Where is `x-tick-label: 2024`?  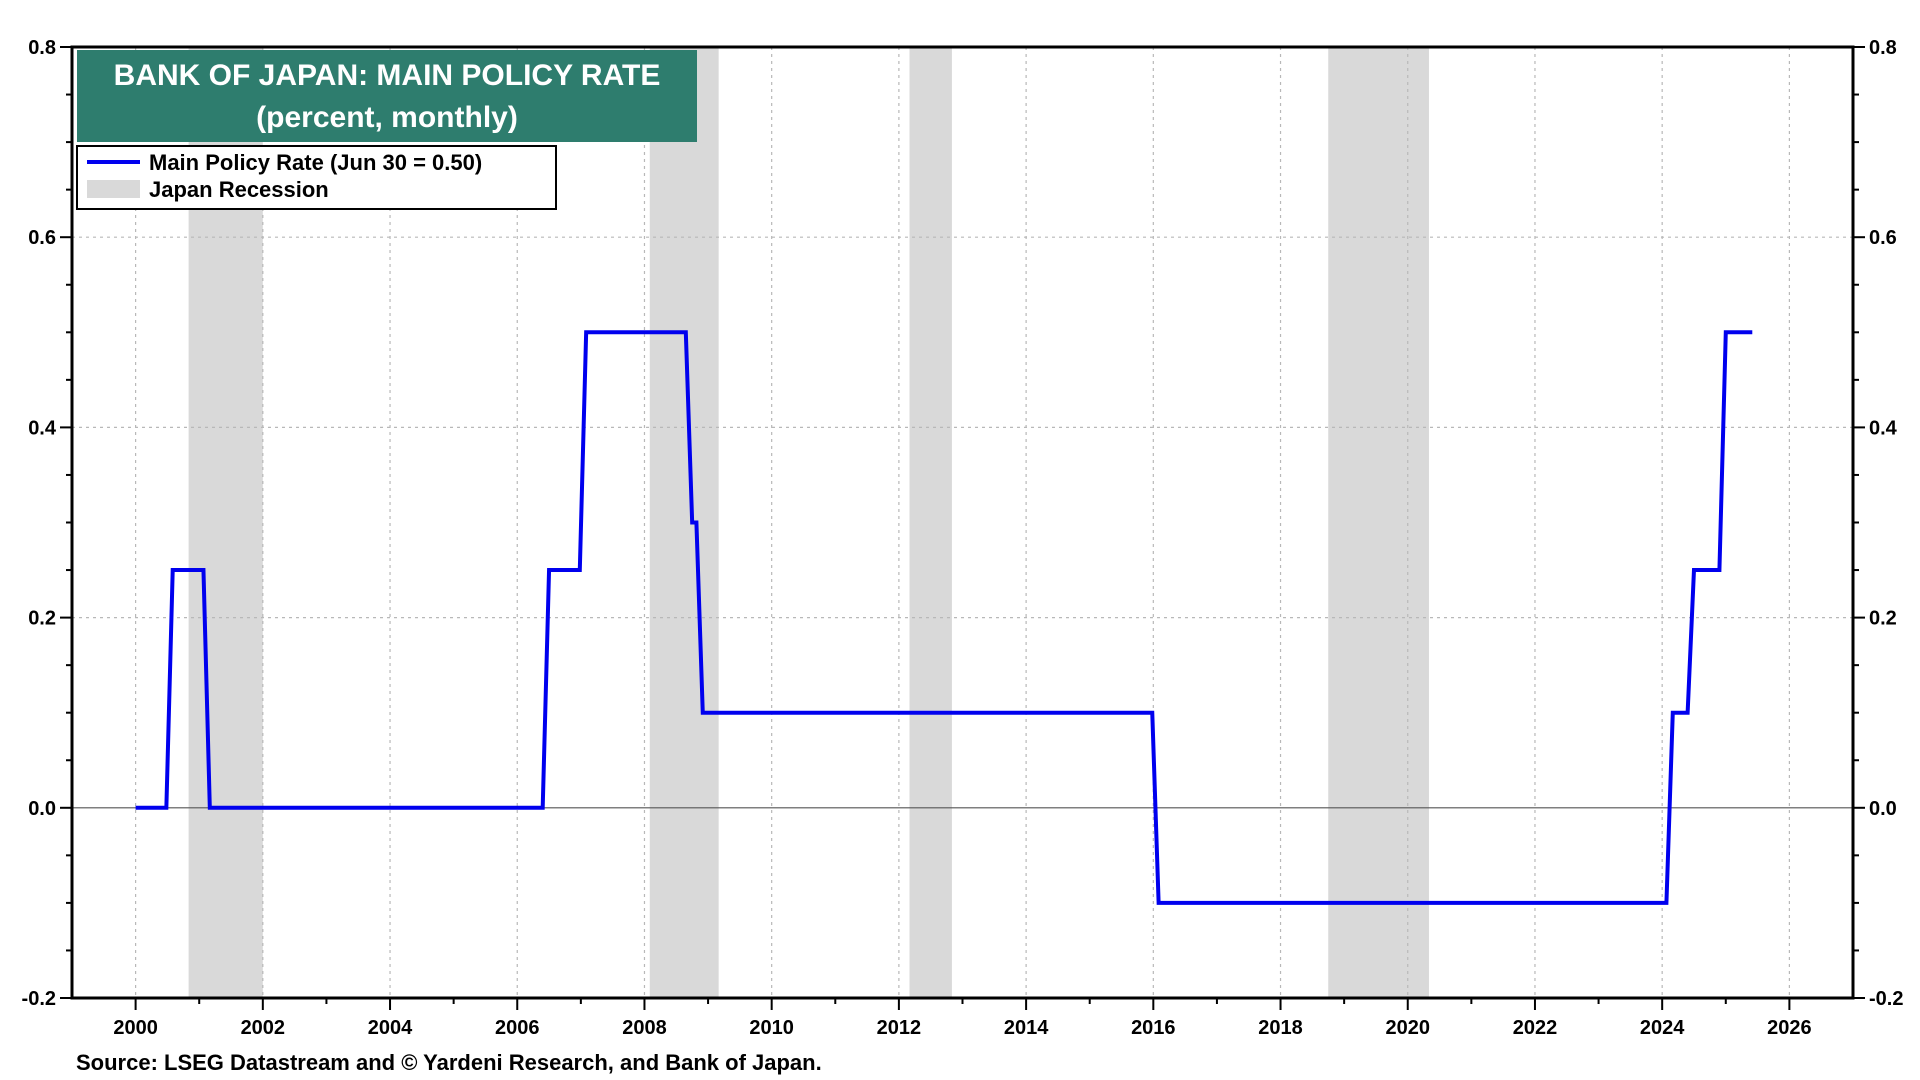 x-tick-label: 2024 is located at coordinates (1662, 1028).